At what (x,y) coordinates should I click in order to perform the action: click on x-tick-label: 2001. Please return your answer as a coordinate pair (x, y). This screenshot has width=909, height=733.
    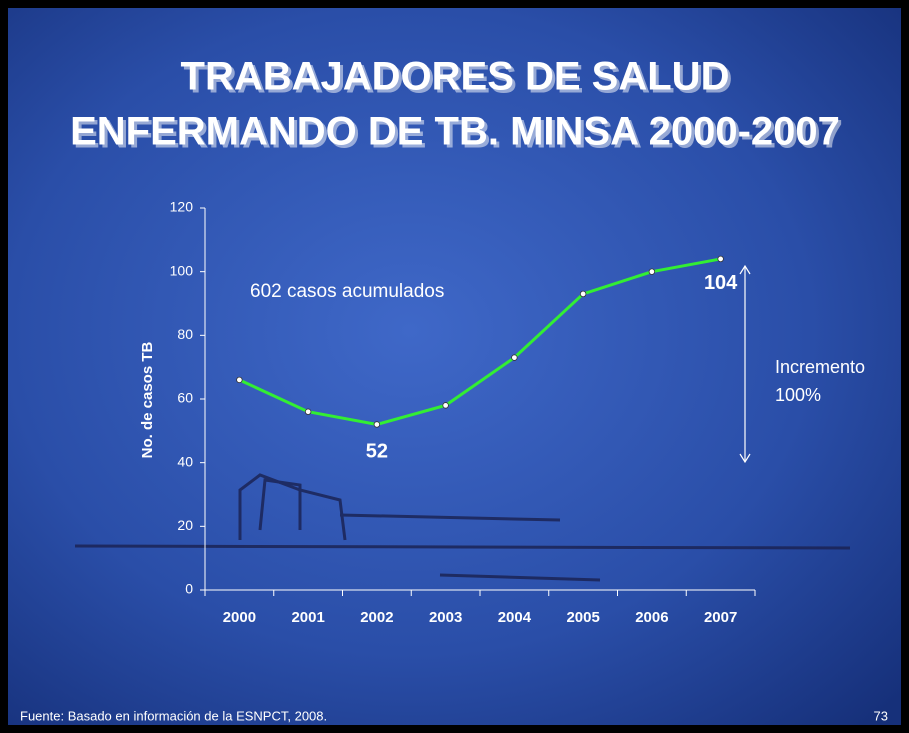
    Looking at the image, I should click on (307, 617).